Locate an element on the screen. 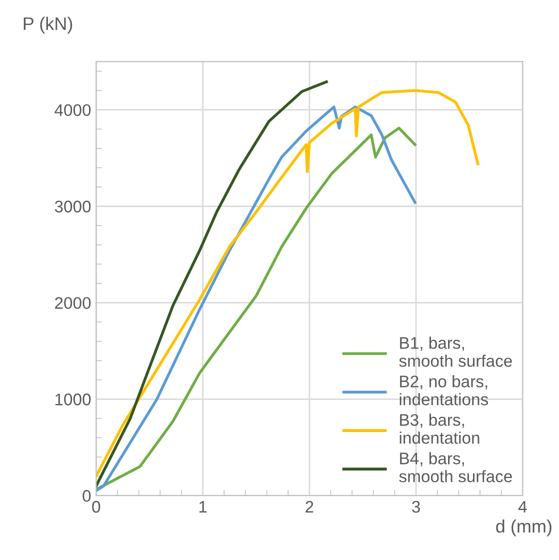  x-tick-label: 4 is located at coordinates (522, 507).